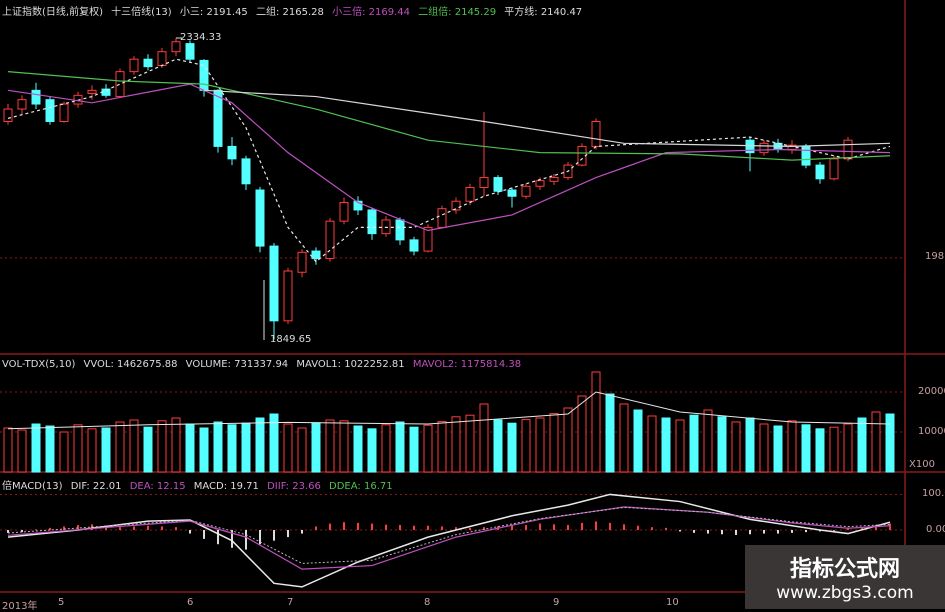 The image size is (945, 612). I want to click on price-ma-1: 小三: 2191.45, so click(213, 12).